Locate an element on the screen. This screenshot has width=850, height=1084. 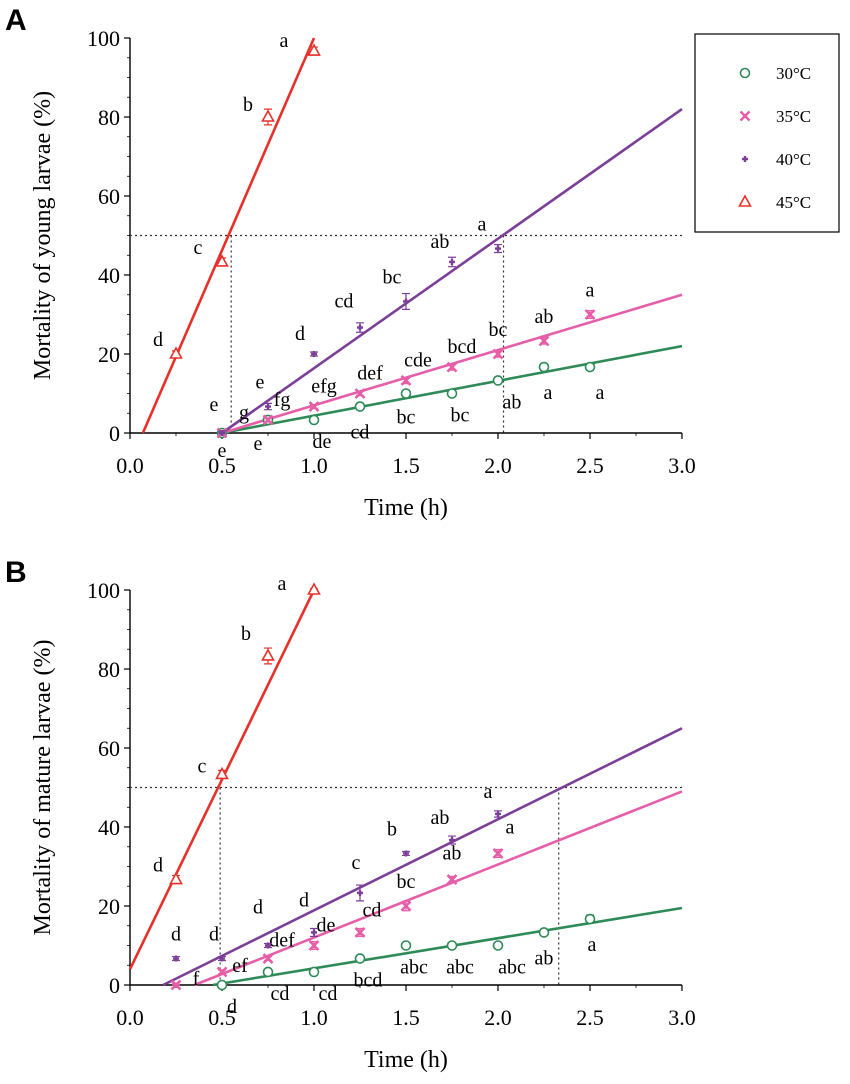
legend-box is located at coordinates (767, 133).